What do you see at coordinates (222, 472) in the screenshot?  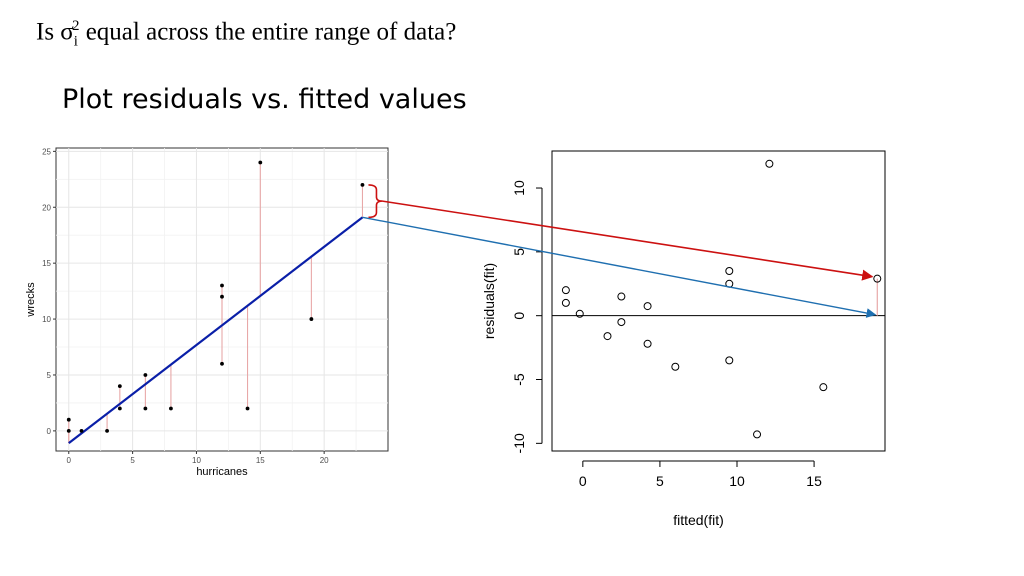 I see `x-axis-title: hurricanes` at bounding box center [222, 472].